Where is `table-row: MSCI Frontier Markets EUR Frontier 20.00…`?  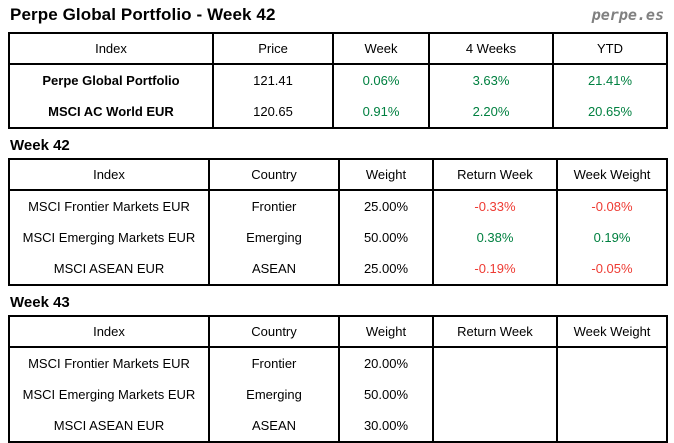 table-row: MSCI Frontier Markets EUR Frontier 20.00… is located at coordinates (338, 363).